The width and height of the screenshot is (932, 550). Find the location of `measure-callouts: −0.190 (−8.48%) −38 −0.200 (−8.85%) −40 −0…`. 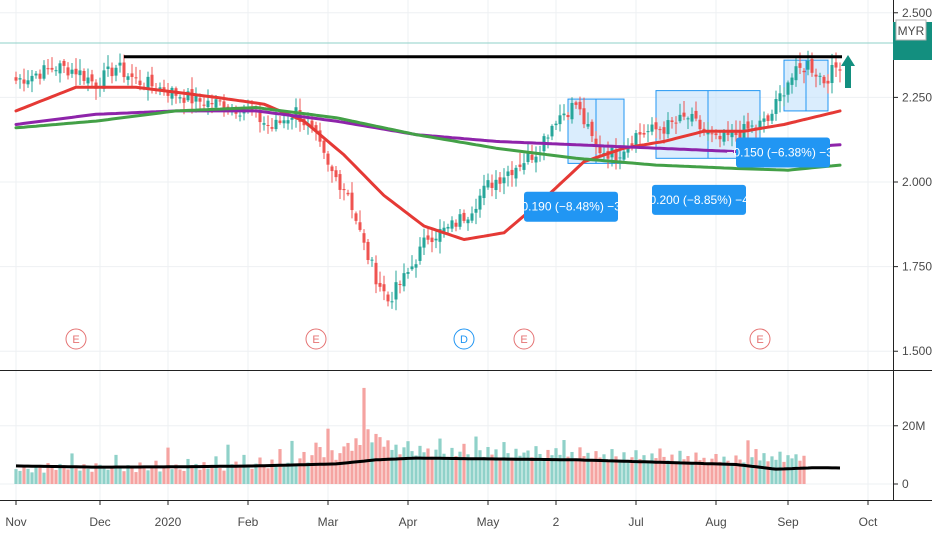

measure-callouts: −0.190 (−8.48%) −38 −0.200 (−8.85%) −40 −0… is located at coordinates (677, 179).